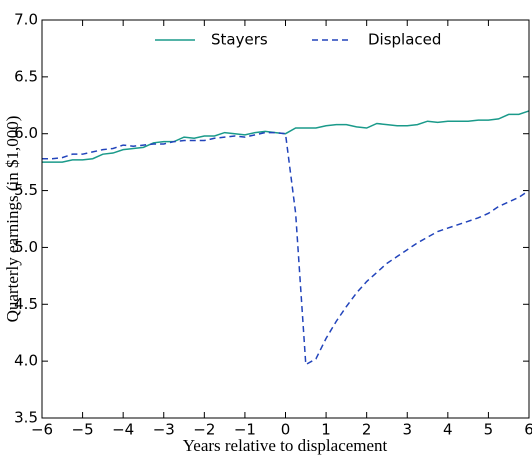 This screenshot has width=532, height=457. I want to click on y-axis-label: Quarterly earnings (in $1,000), so click(12, 219).